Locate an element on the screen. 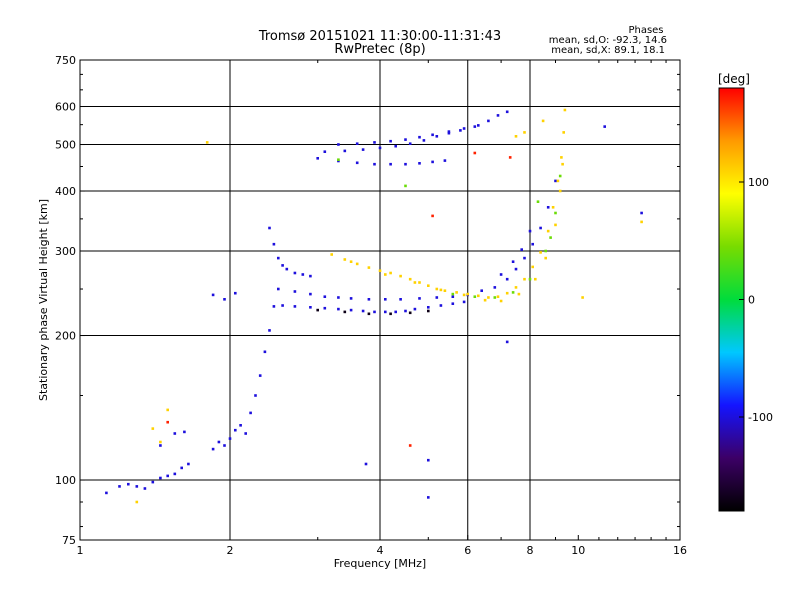 Image resolution: width=800 pixels, height=600 pixels. x-tick-label: 10 is located at coordinates (578, 550).